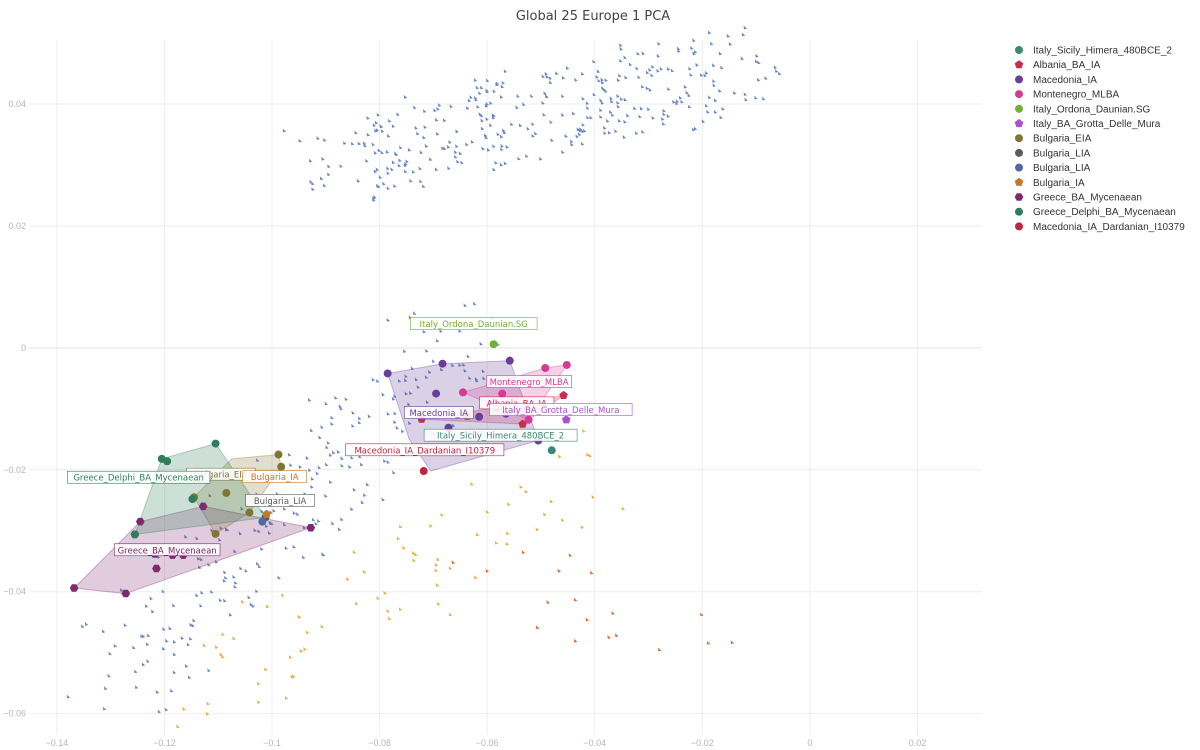 The height and width of the screenshot is (750, 1200). Describe the element at coordinates (1056, 80) in the screenshot. I see `legend-item: Macedonia_IA` at that location.